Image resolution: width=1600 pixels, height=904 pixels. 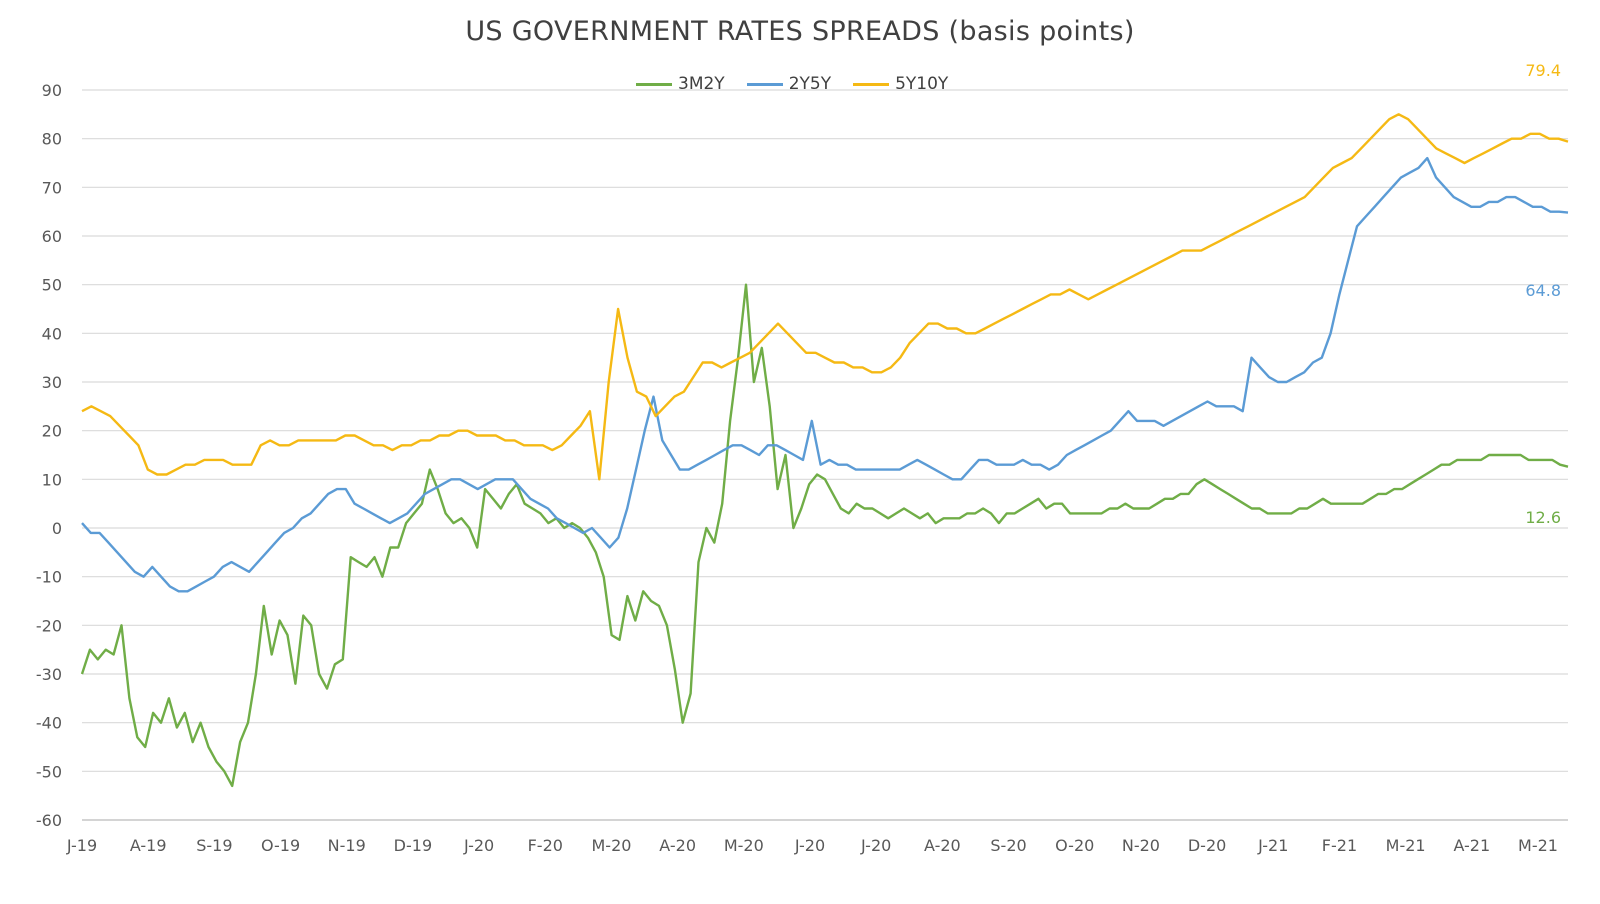 What do you see at coordinates (1543, 517) in the screenshot?
I see `end-label-3M2Y: 12.6` at bounding box center [1543, 517].